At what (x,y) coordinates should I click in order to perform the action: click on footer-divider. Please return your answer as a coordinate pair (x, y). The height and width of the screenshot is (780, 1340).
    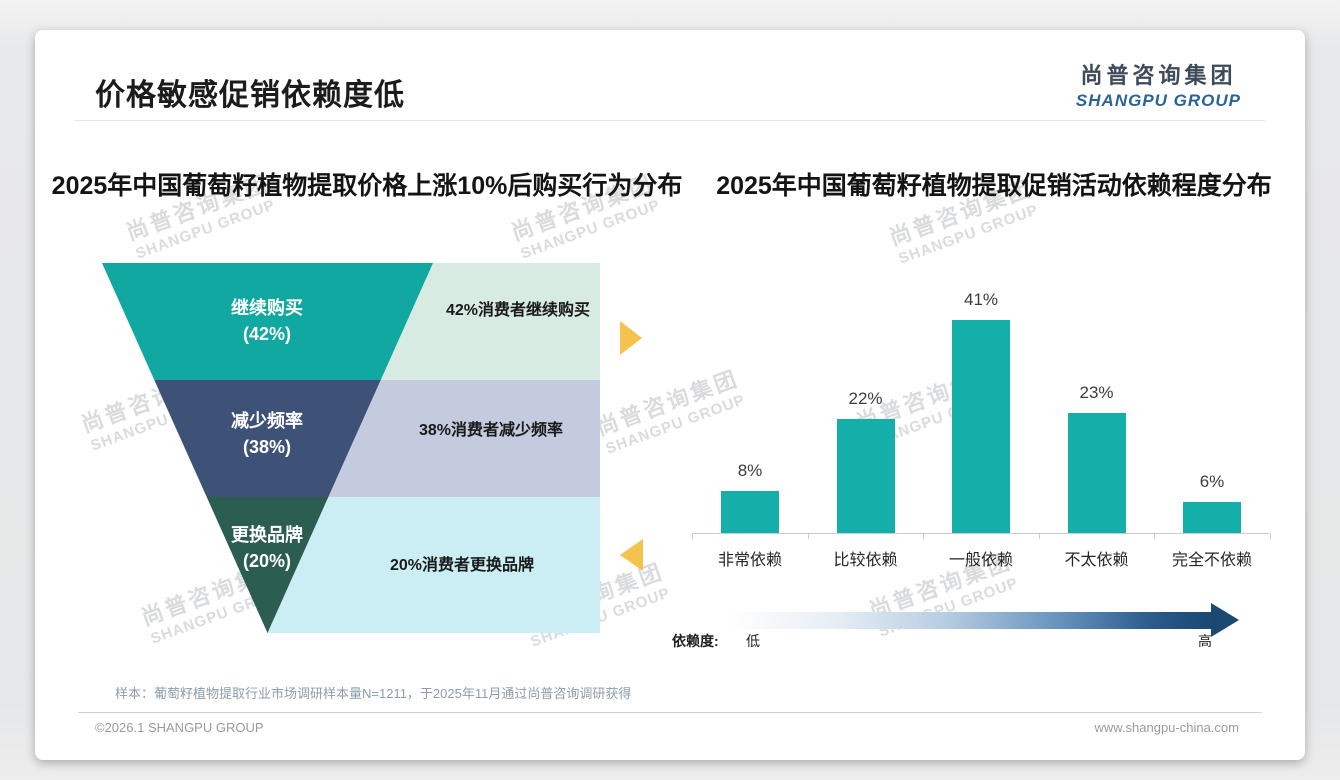
    Looking at the image, I should click on (670, 712).